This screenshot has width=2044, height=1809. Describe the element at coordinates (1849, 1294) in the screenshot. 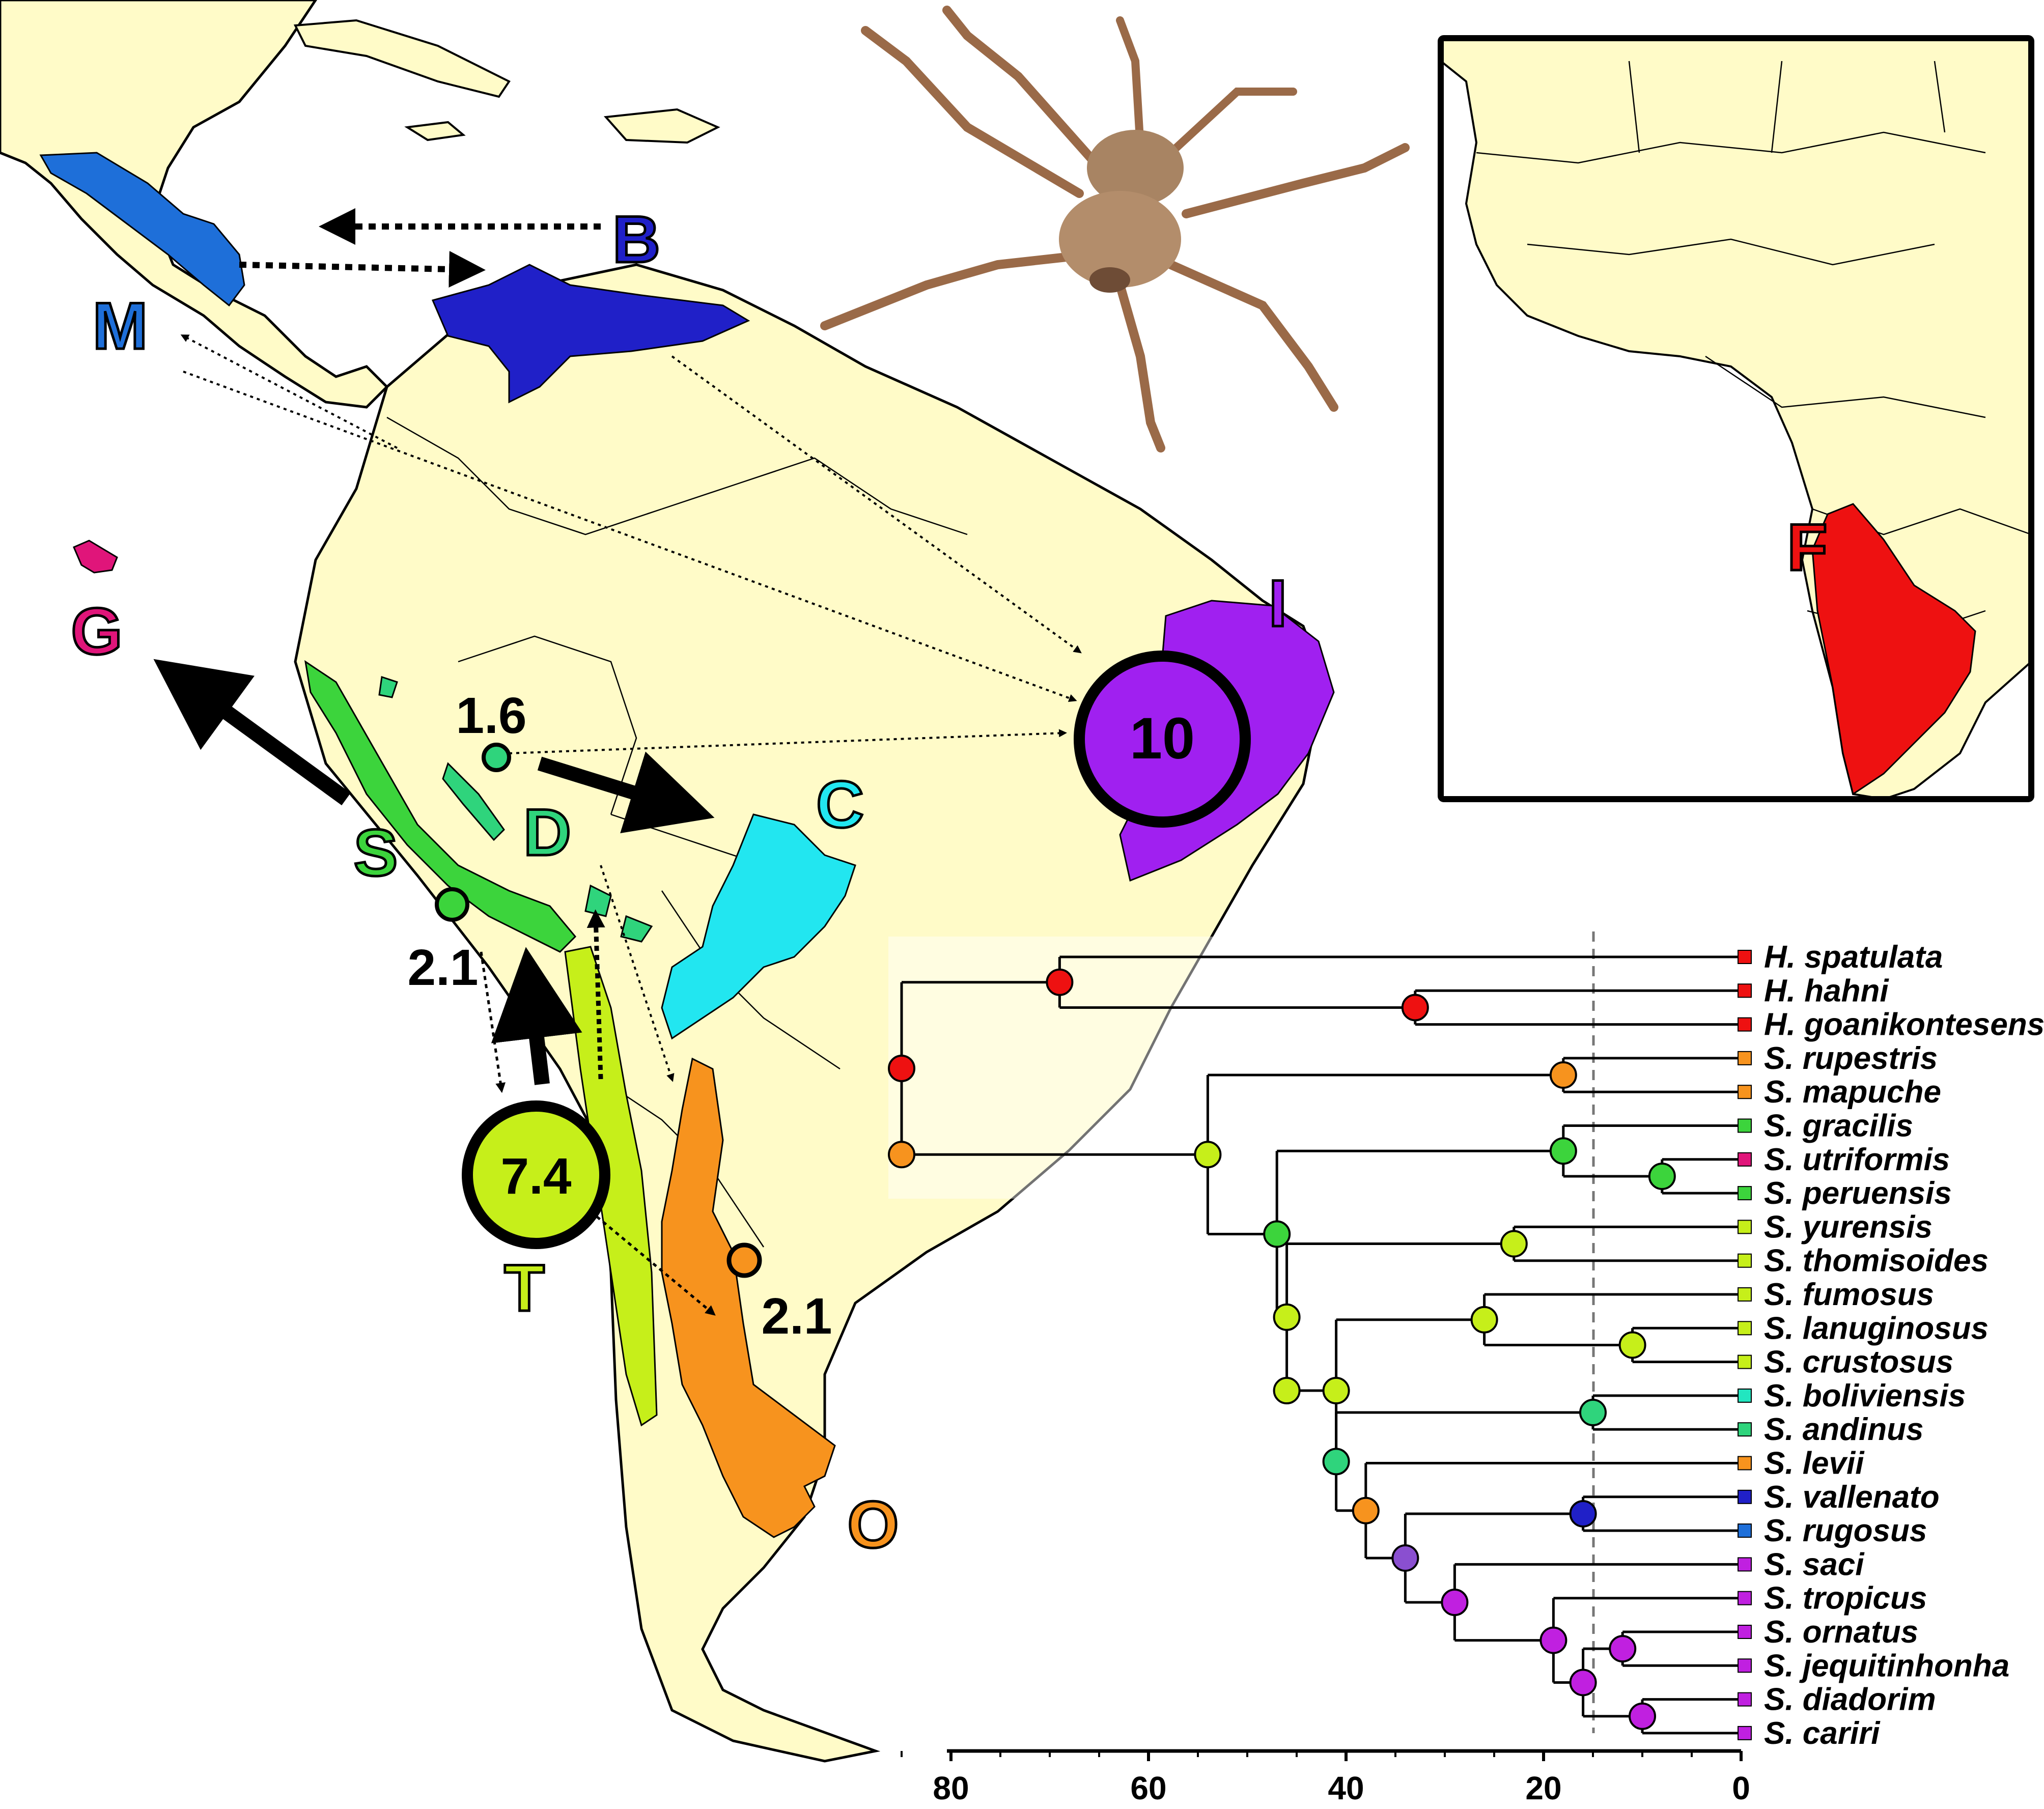

I see `species-label: S. fumosus` at that location.